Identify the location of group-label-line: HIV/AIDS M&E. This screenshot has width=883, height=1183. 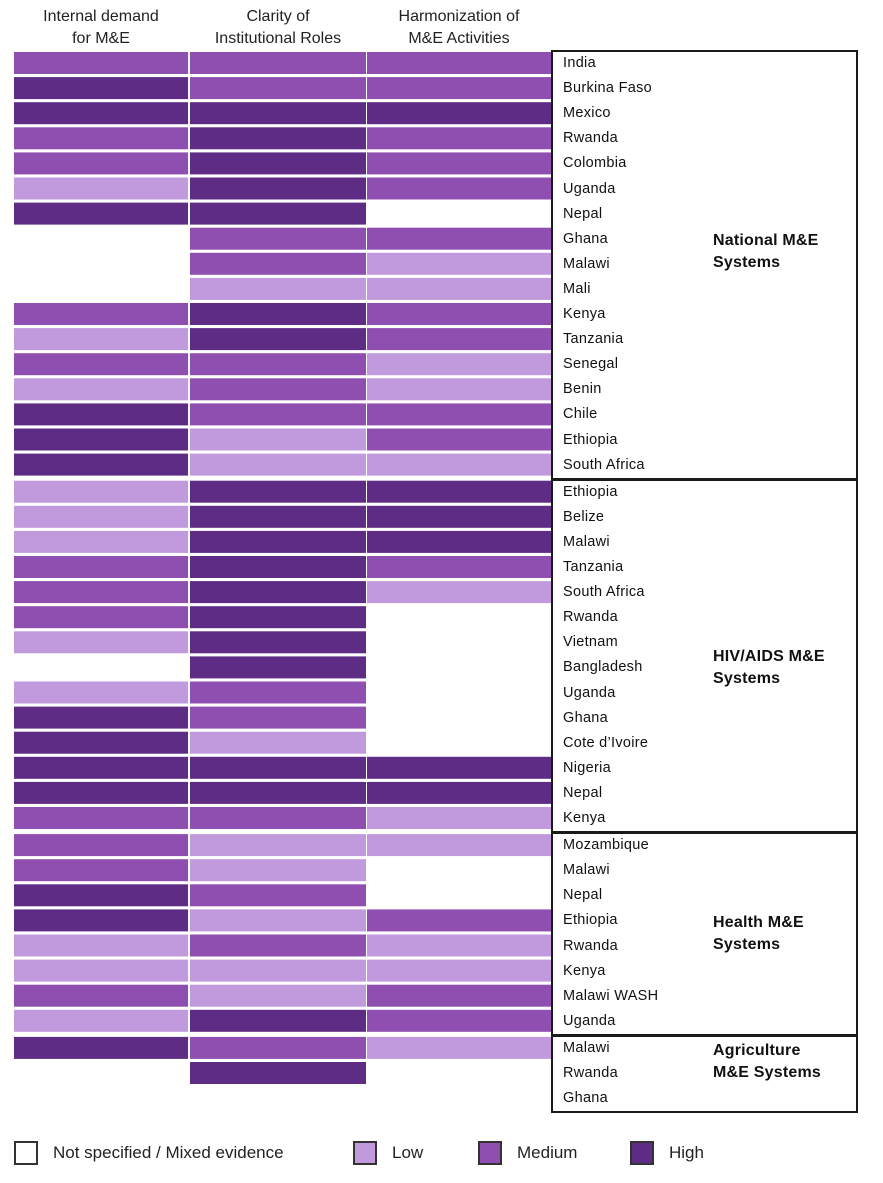
(769, 657).